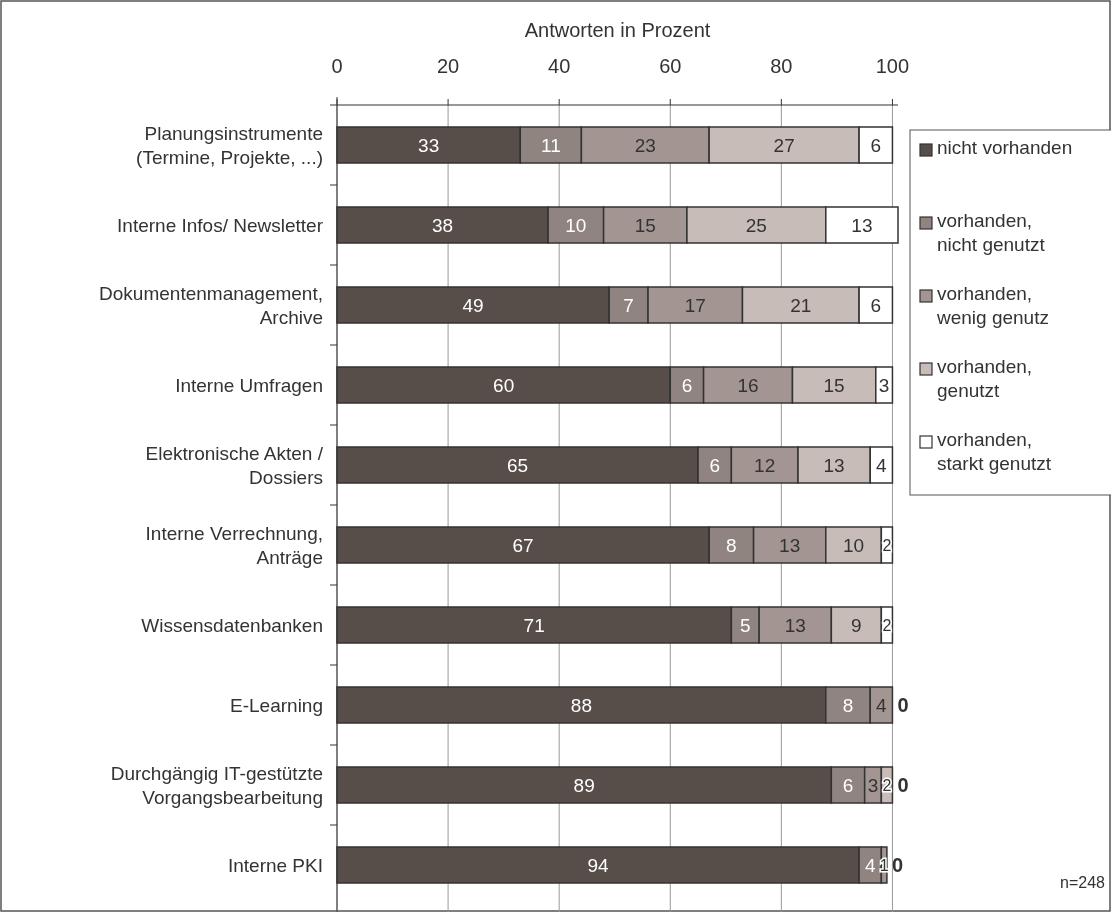  Describe the element at coordinates (534, 625) in the screenshot. I see `data-label: 71` at that location.